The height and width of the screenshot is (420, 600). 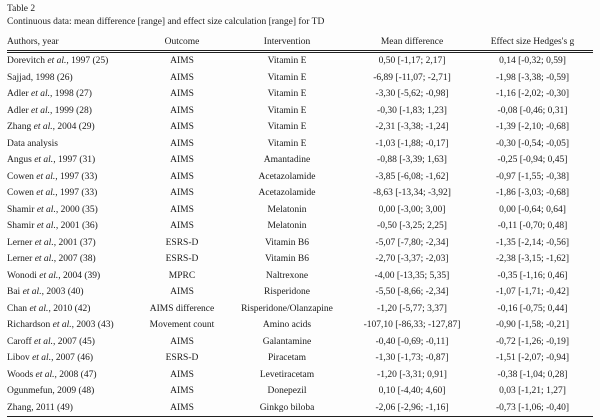 What do you see at coordinates (51, 341) in the screenshot?
I see `authors-cell: Caroff et al., 2007 (45)` at bounding box center [51, 341].